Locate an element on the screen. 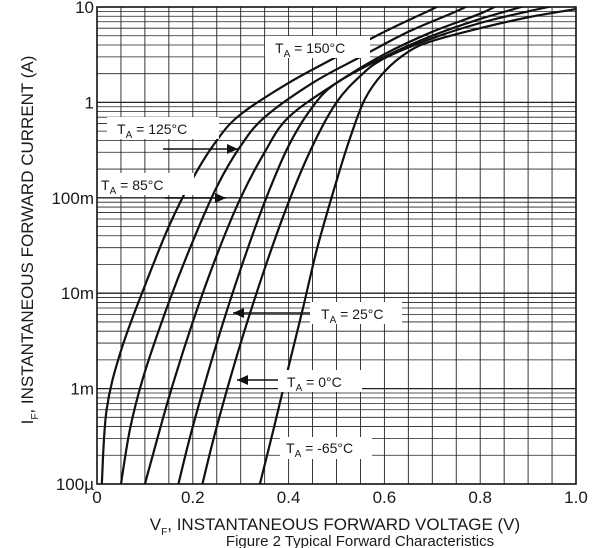 Image resolution: width=602 pixels, height=548 pixels. figure-caption: Figure 2 Typical Forward Characteristics is located at coordinates (360, 540).